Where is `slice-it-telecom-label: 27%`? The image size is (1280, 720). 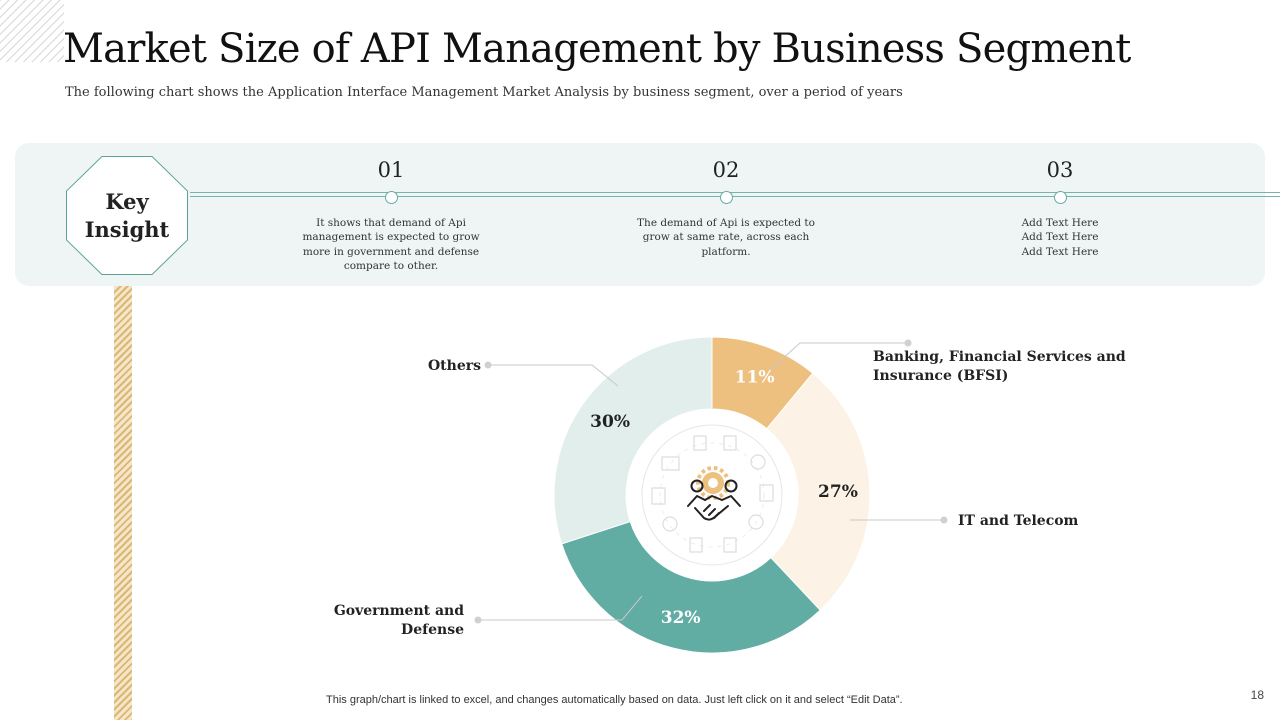
slice-it-telecom-label: 27% is located at coordinates (838, 492).